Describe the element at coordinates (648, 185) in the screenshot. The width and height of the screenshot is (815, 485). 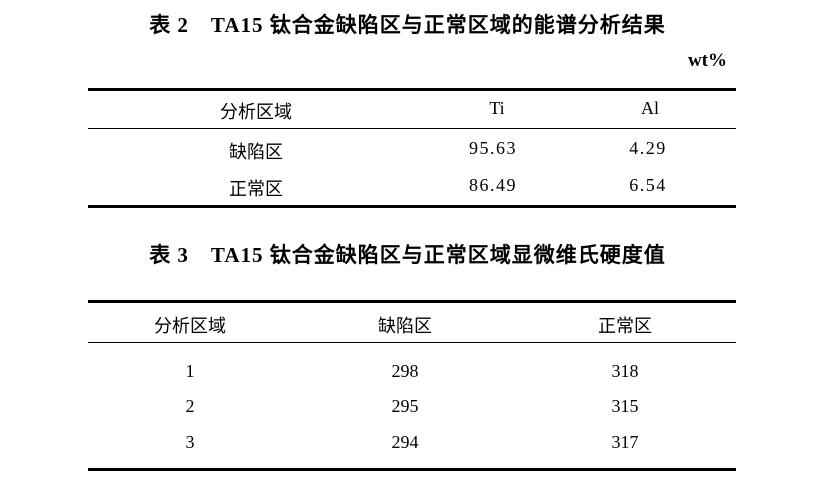
I see `al-value: 6.54` at that location.